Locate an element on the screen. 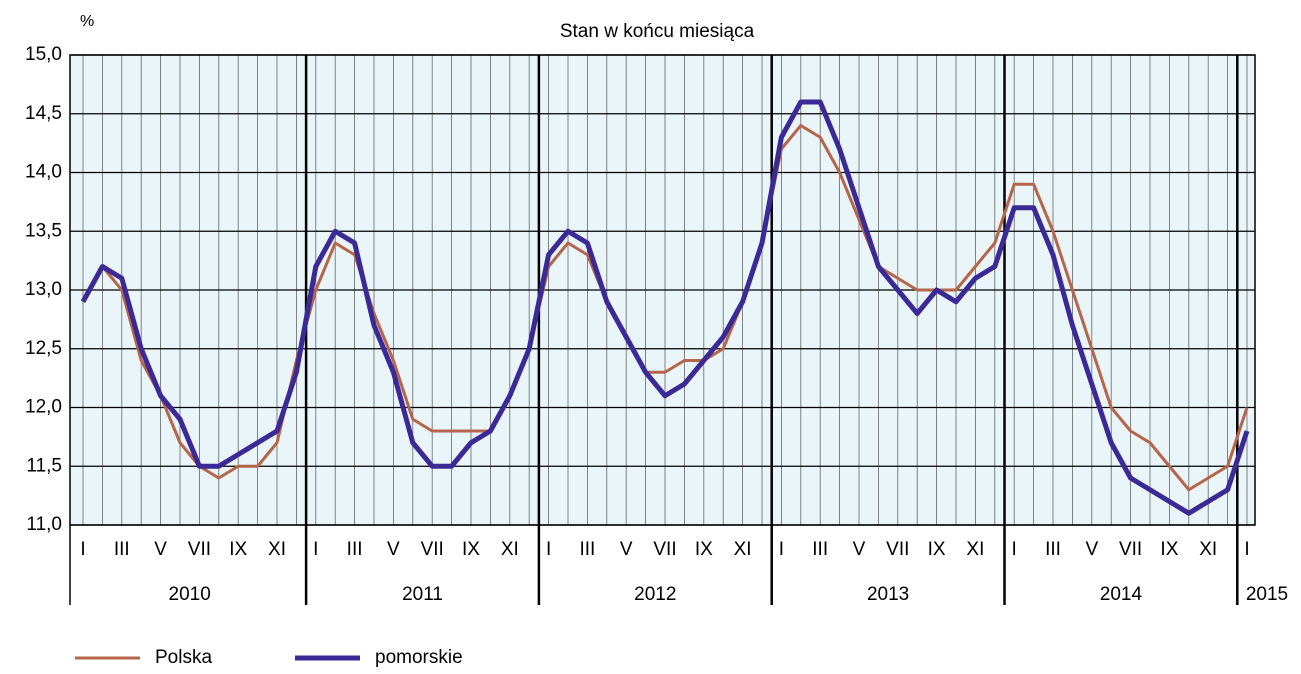 The image size is (1301, 674). y-unit: % is located at coordinates (87, 21).